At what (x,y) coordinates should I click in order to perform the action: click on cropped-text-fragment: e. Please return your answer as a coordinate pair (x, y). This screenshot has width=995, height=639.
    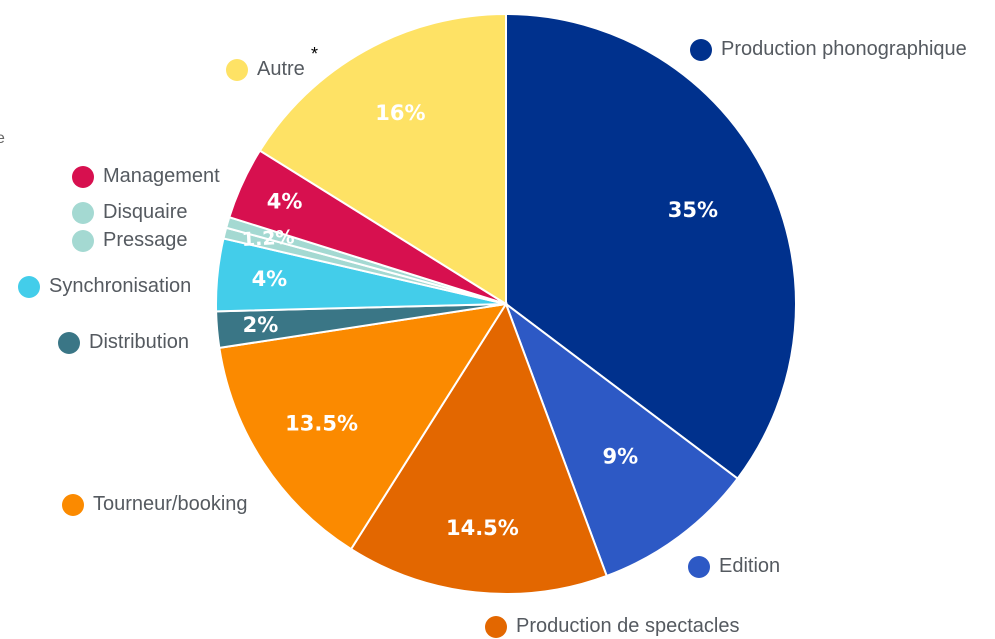
    Looking at the image, I should click on (2, 138).